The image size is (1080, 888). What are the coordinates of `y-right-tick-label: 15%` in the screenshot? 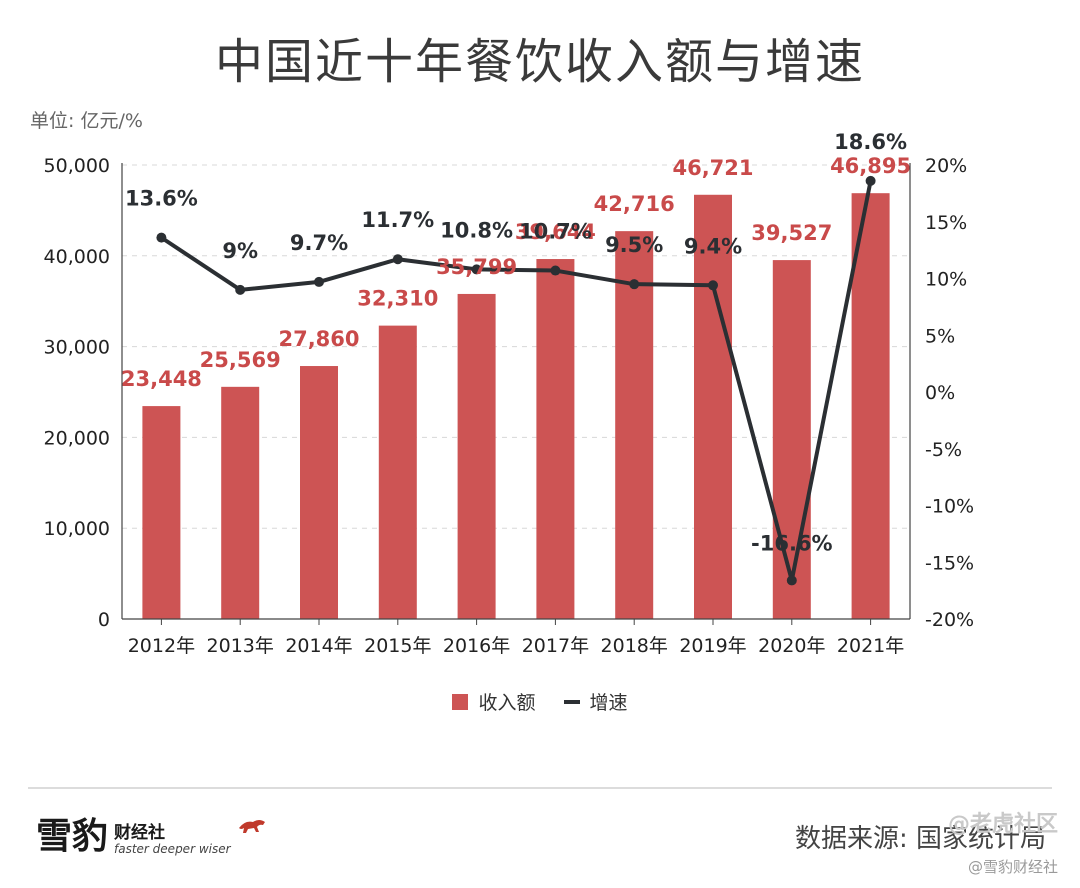 It's located at (946, 223).